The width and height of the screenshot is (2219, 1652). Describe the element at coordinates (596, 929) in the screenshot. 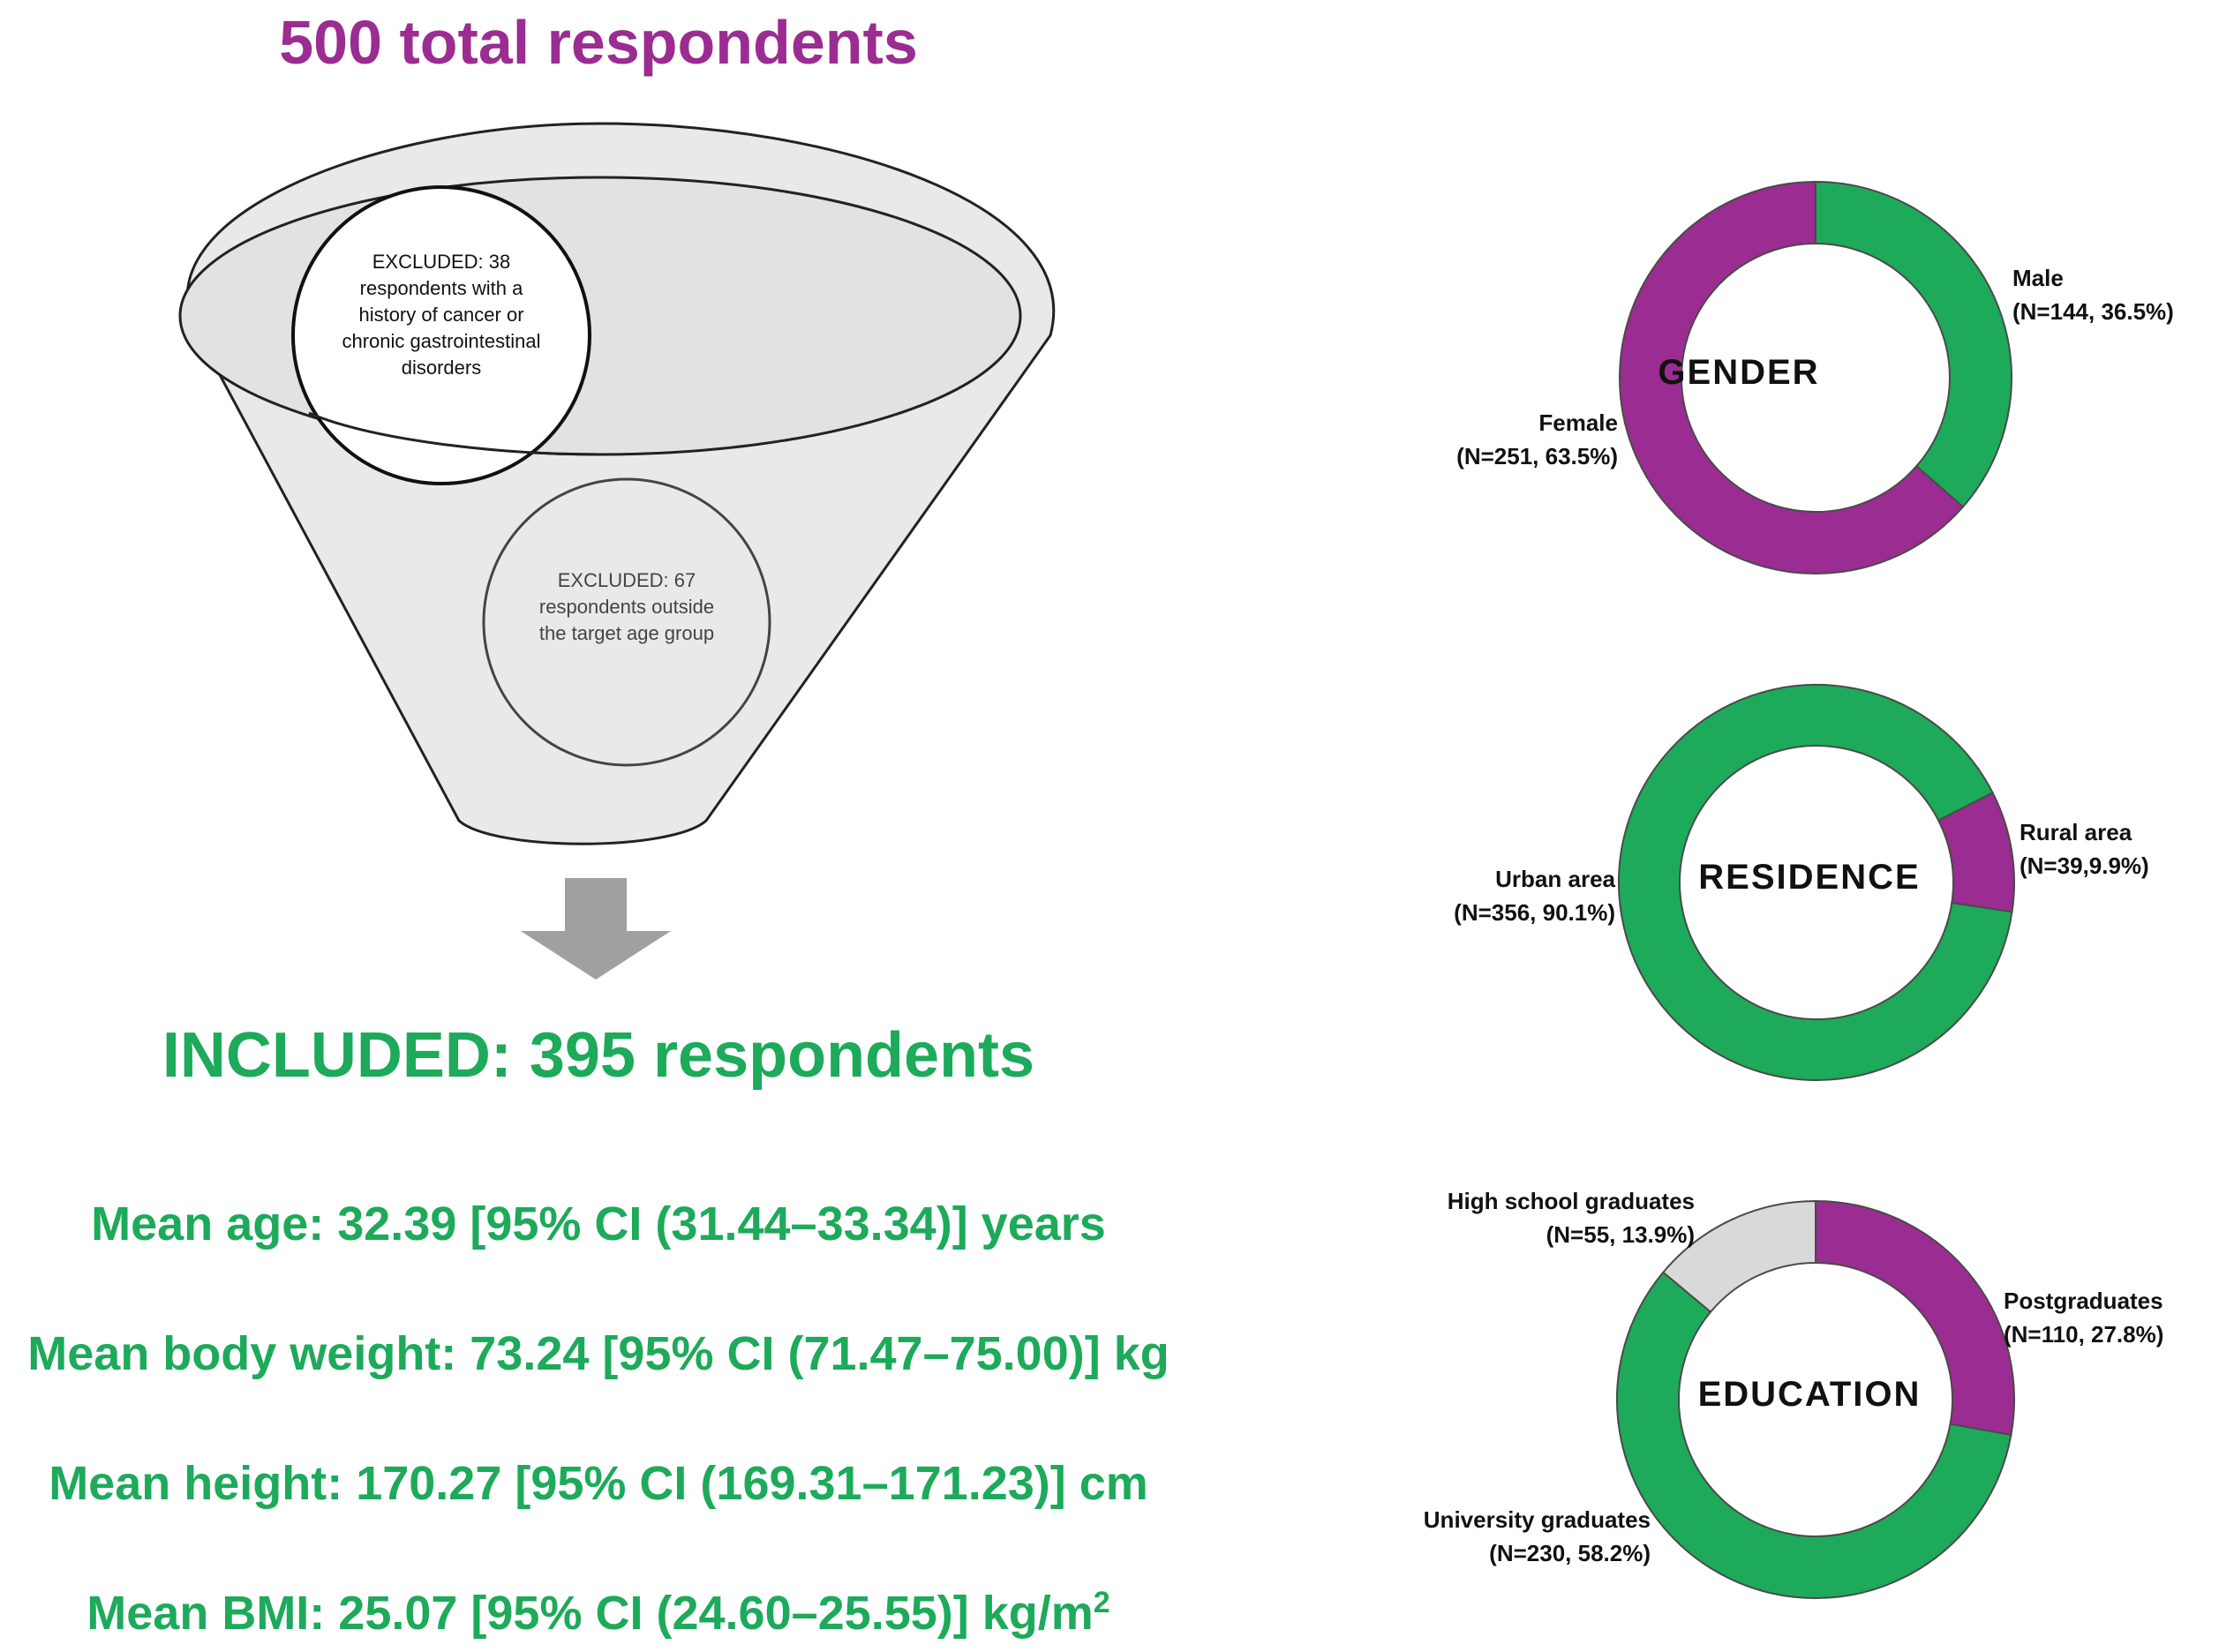

I see `down-arrow-icon` at that location.